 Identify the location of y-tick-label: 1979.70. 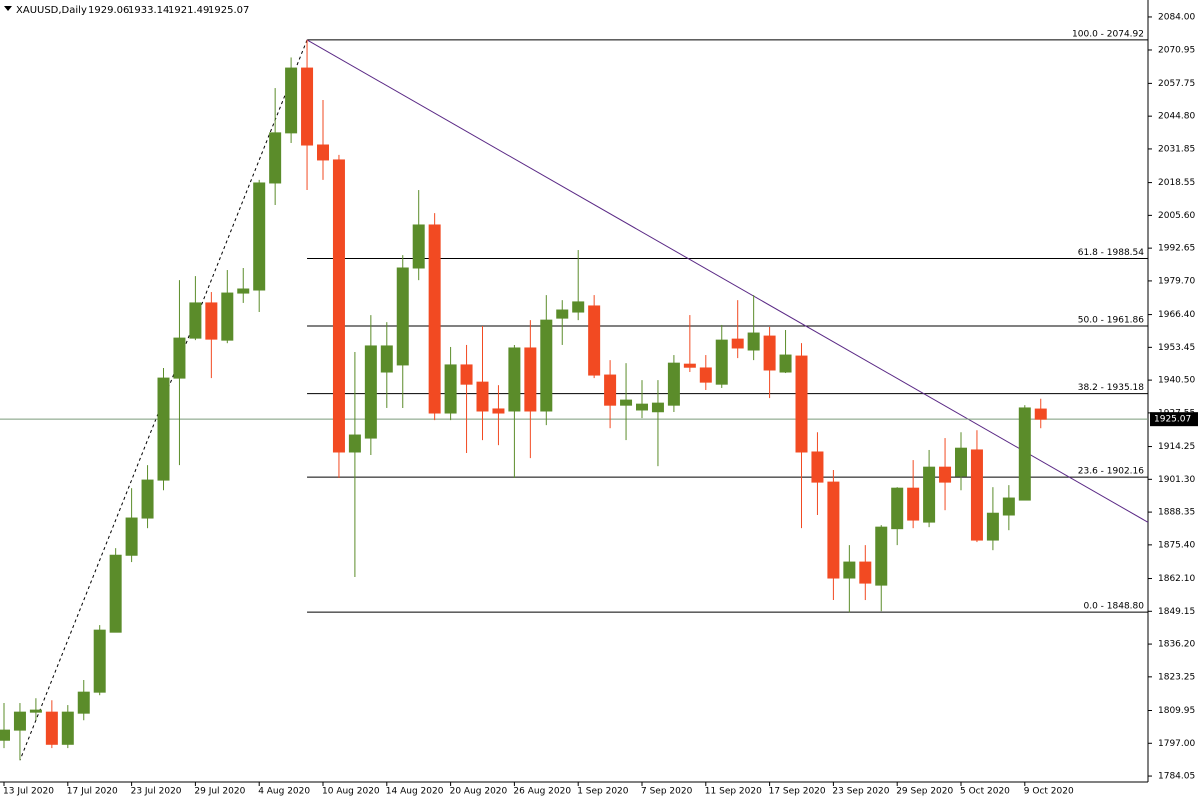
(1176, 281).